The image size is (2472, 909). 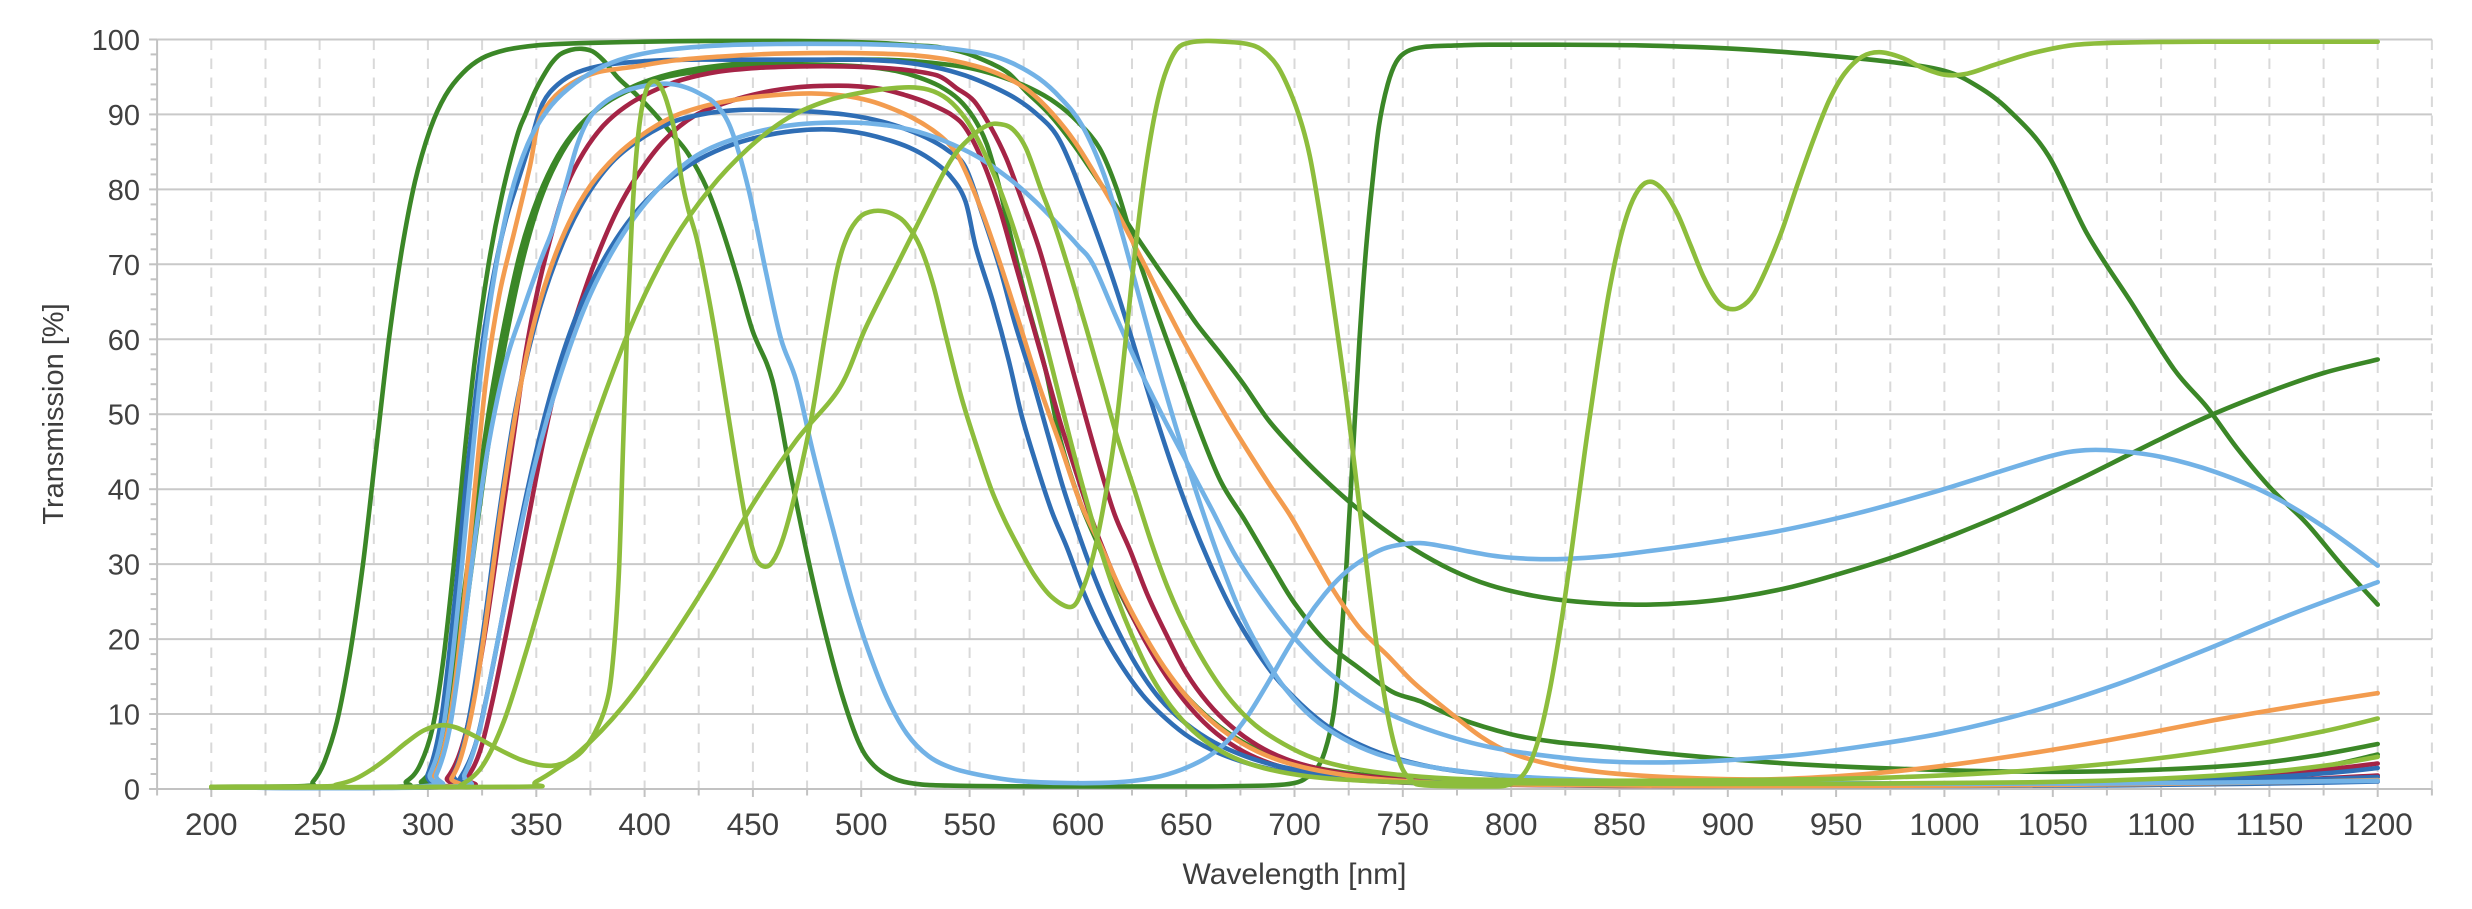 What do you see at coordinates (1186, 824) in the screenshot?
I see `svg-text: 650` at bounding box center [1186, 824].